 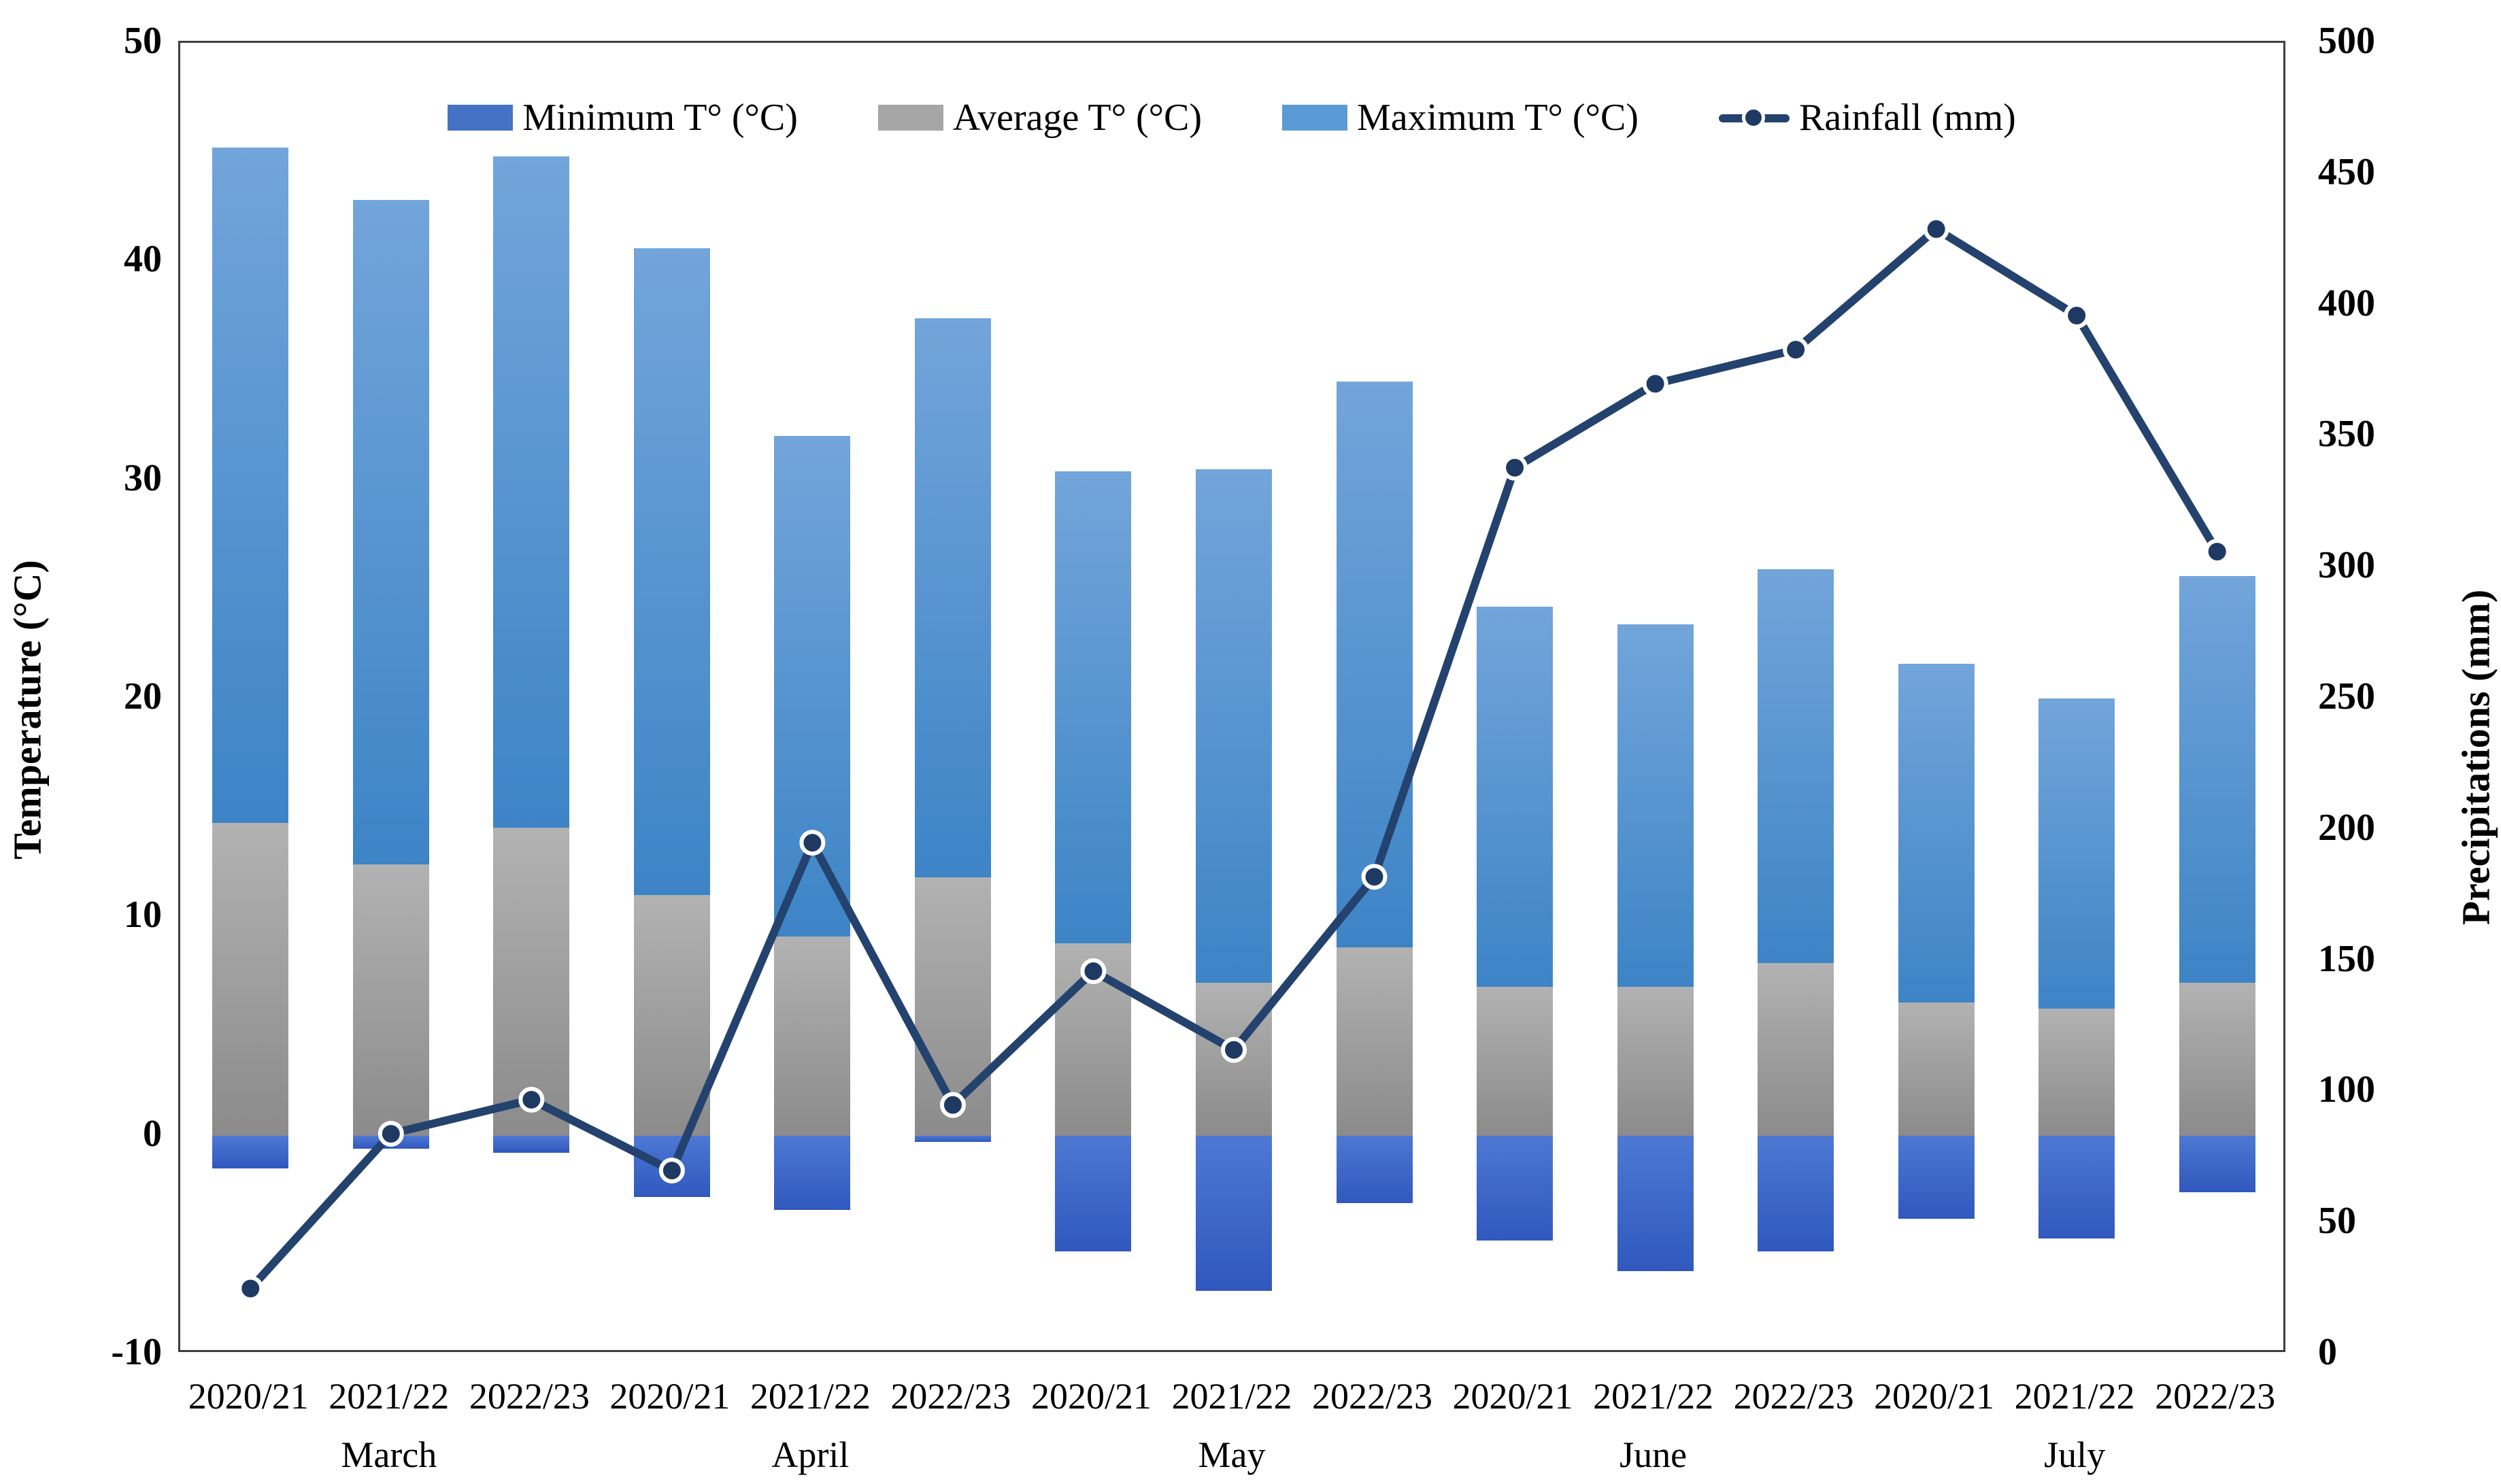 What do you see at coordinates (2346, 434) in the screenshot?
I see `right-axis-tick: 350` at bounding box center [2346, 434].